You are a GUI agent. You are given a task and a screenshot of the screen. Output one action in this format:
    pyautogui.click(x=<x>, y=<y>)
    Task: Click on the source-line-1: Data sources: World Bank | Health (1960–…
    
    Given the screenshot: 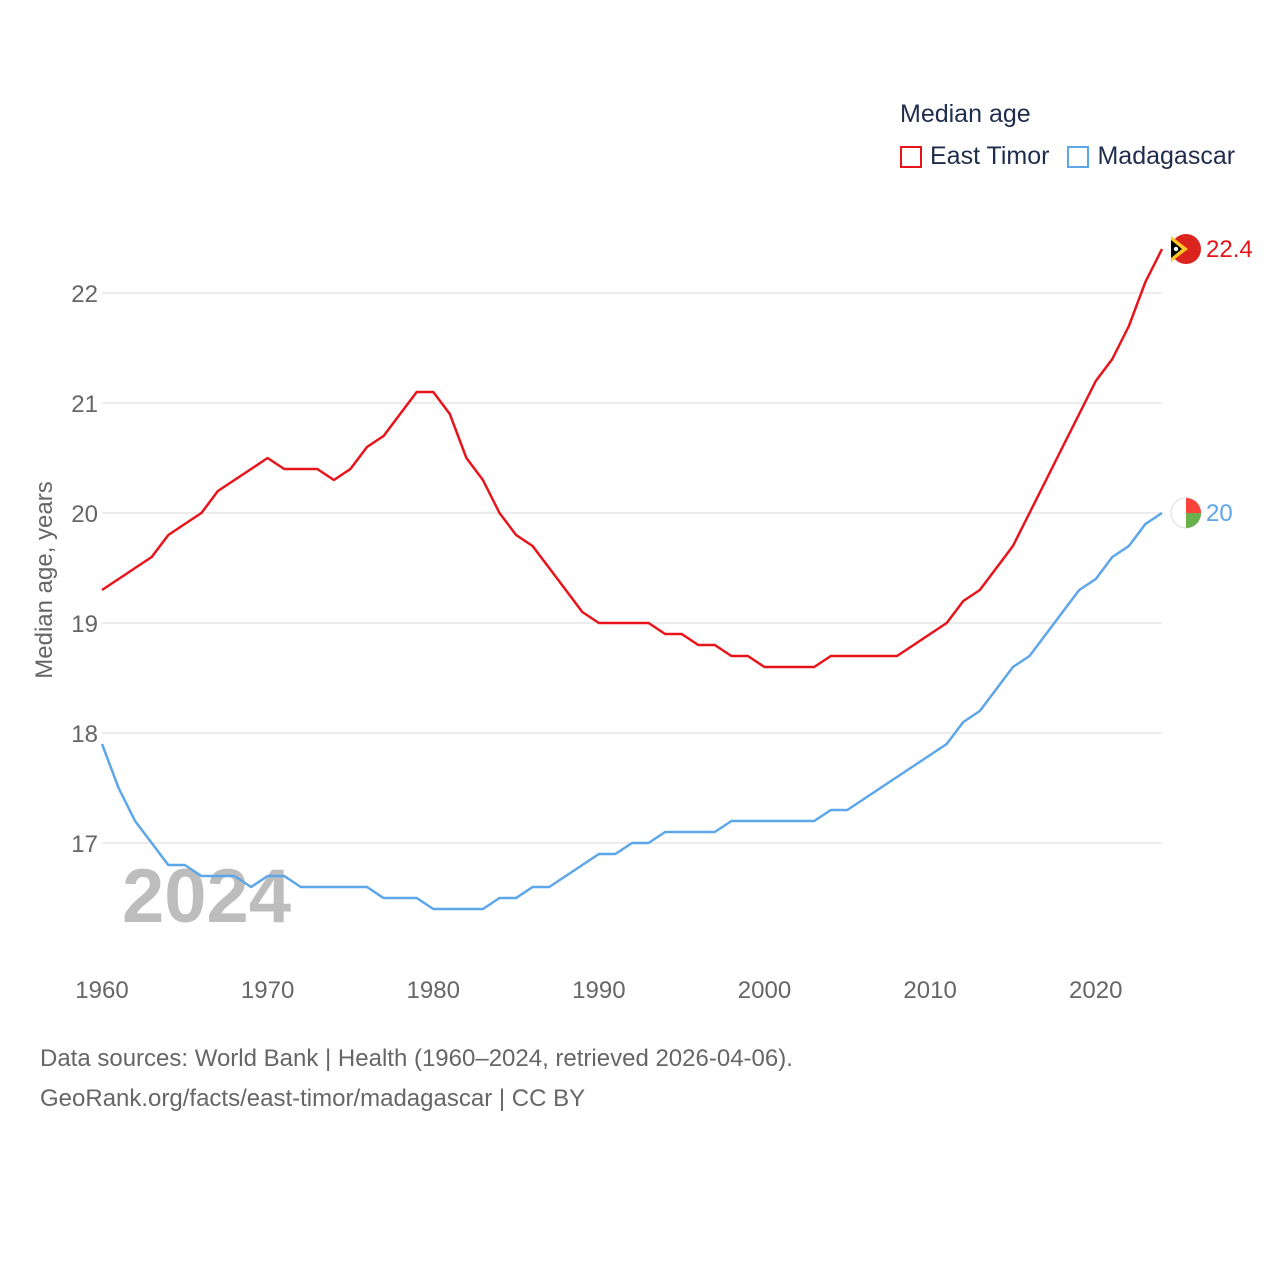 What is the action you would take?
    pyautogui.click(x=416, y=1058)
    